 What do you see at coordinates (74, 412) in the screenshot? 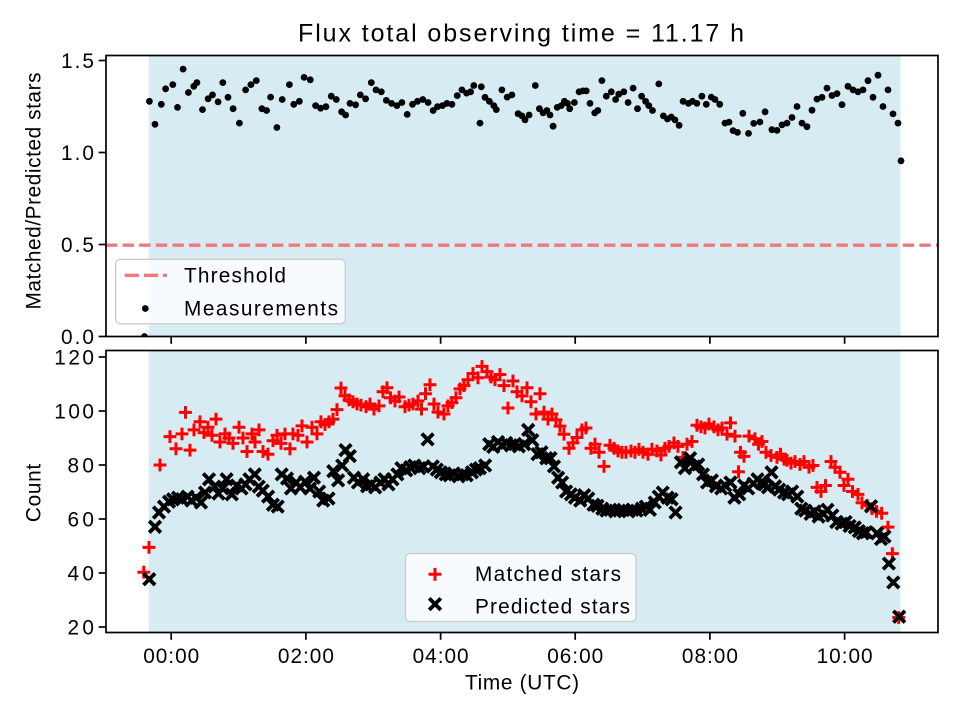
I see `svg-text: 100` at bounding box center [74, 412].